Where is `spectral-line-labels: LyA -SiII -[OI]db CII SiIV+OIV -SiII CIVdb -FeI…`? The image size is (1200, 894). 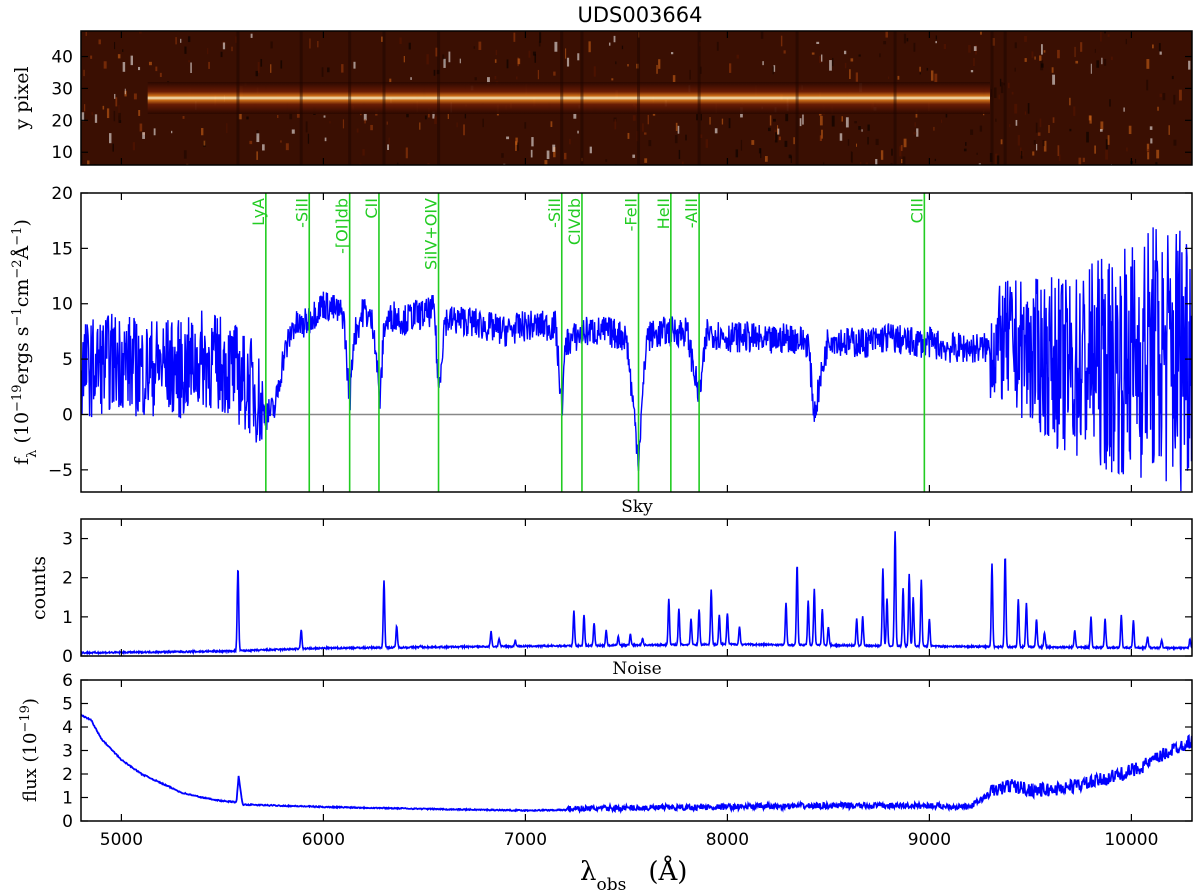
spectral-line-labels: LyA -SiII -[OI]db CII SiIV+OIV -SiII CIVdb -FeI… is located at coordinates (588, 234).